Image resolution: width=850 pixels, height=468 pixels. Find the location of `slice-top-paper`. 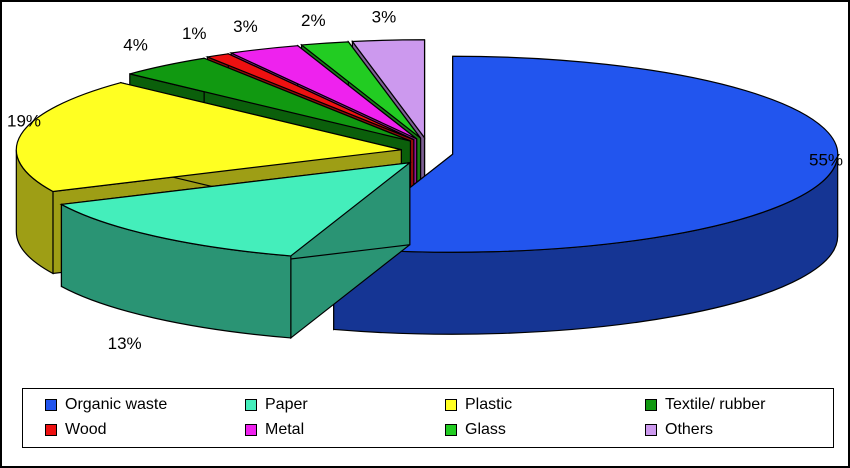

slice-top-paper is located at coordinates (235, 209).